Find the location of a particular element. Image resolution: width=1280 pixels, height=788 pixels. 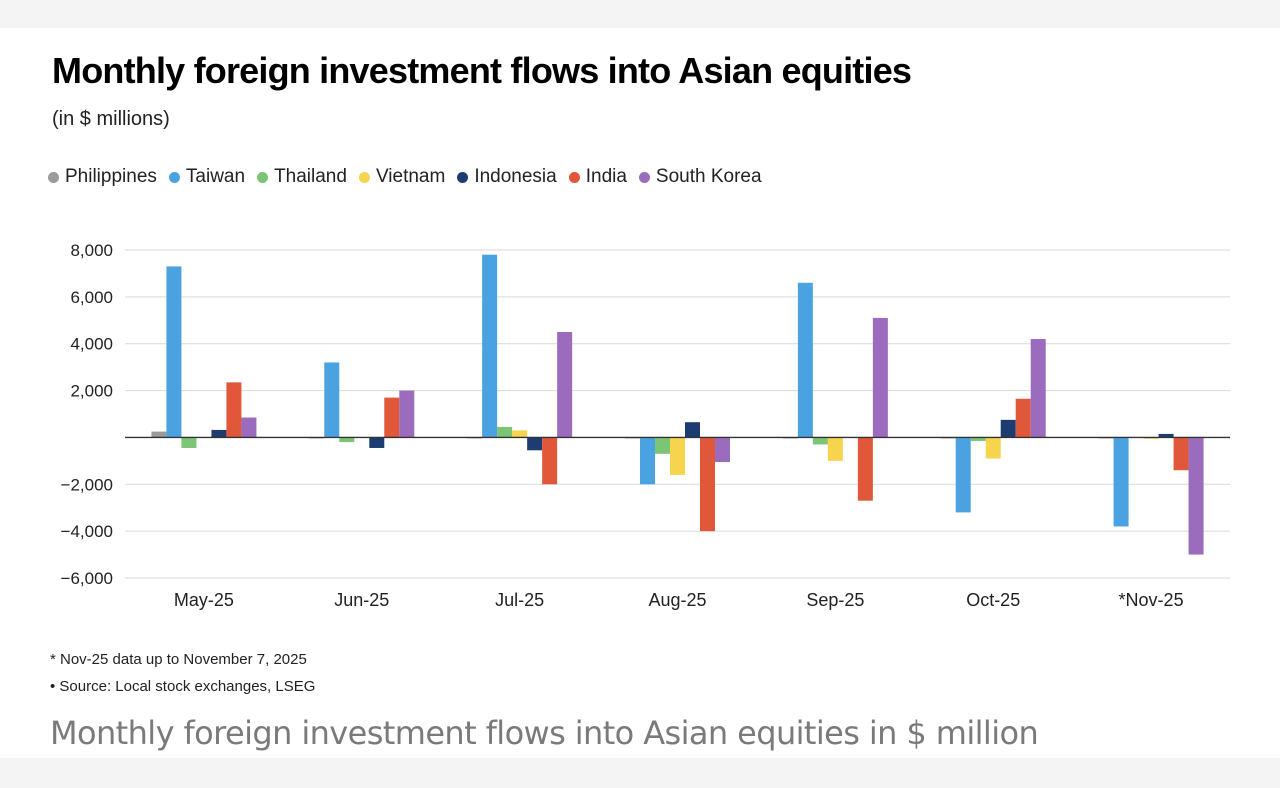

legend-item-taiwan: Taiwan is located at coordinates (207, 177).